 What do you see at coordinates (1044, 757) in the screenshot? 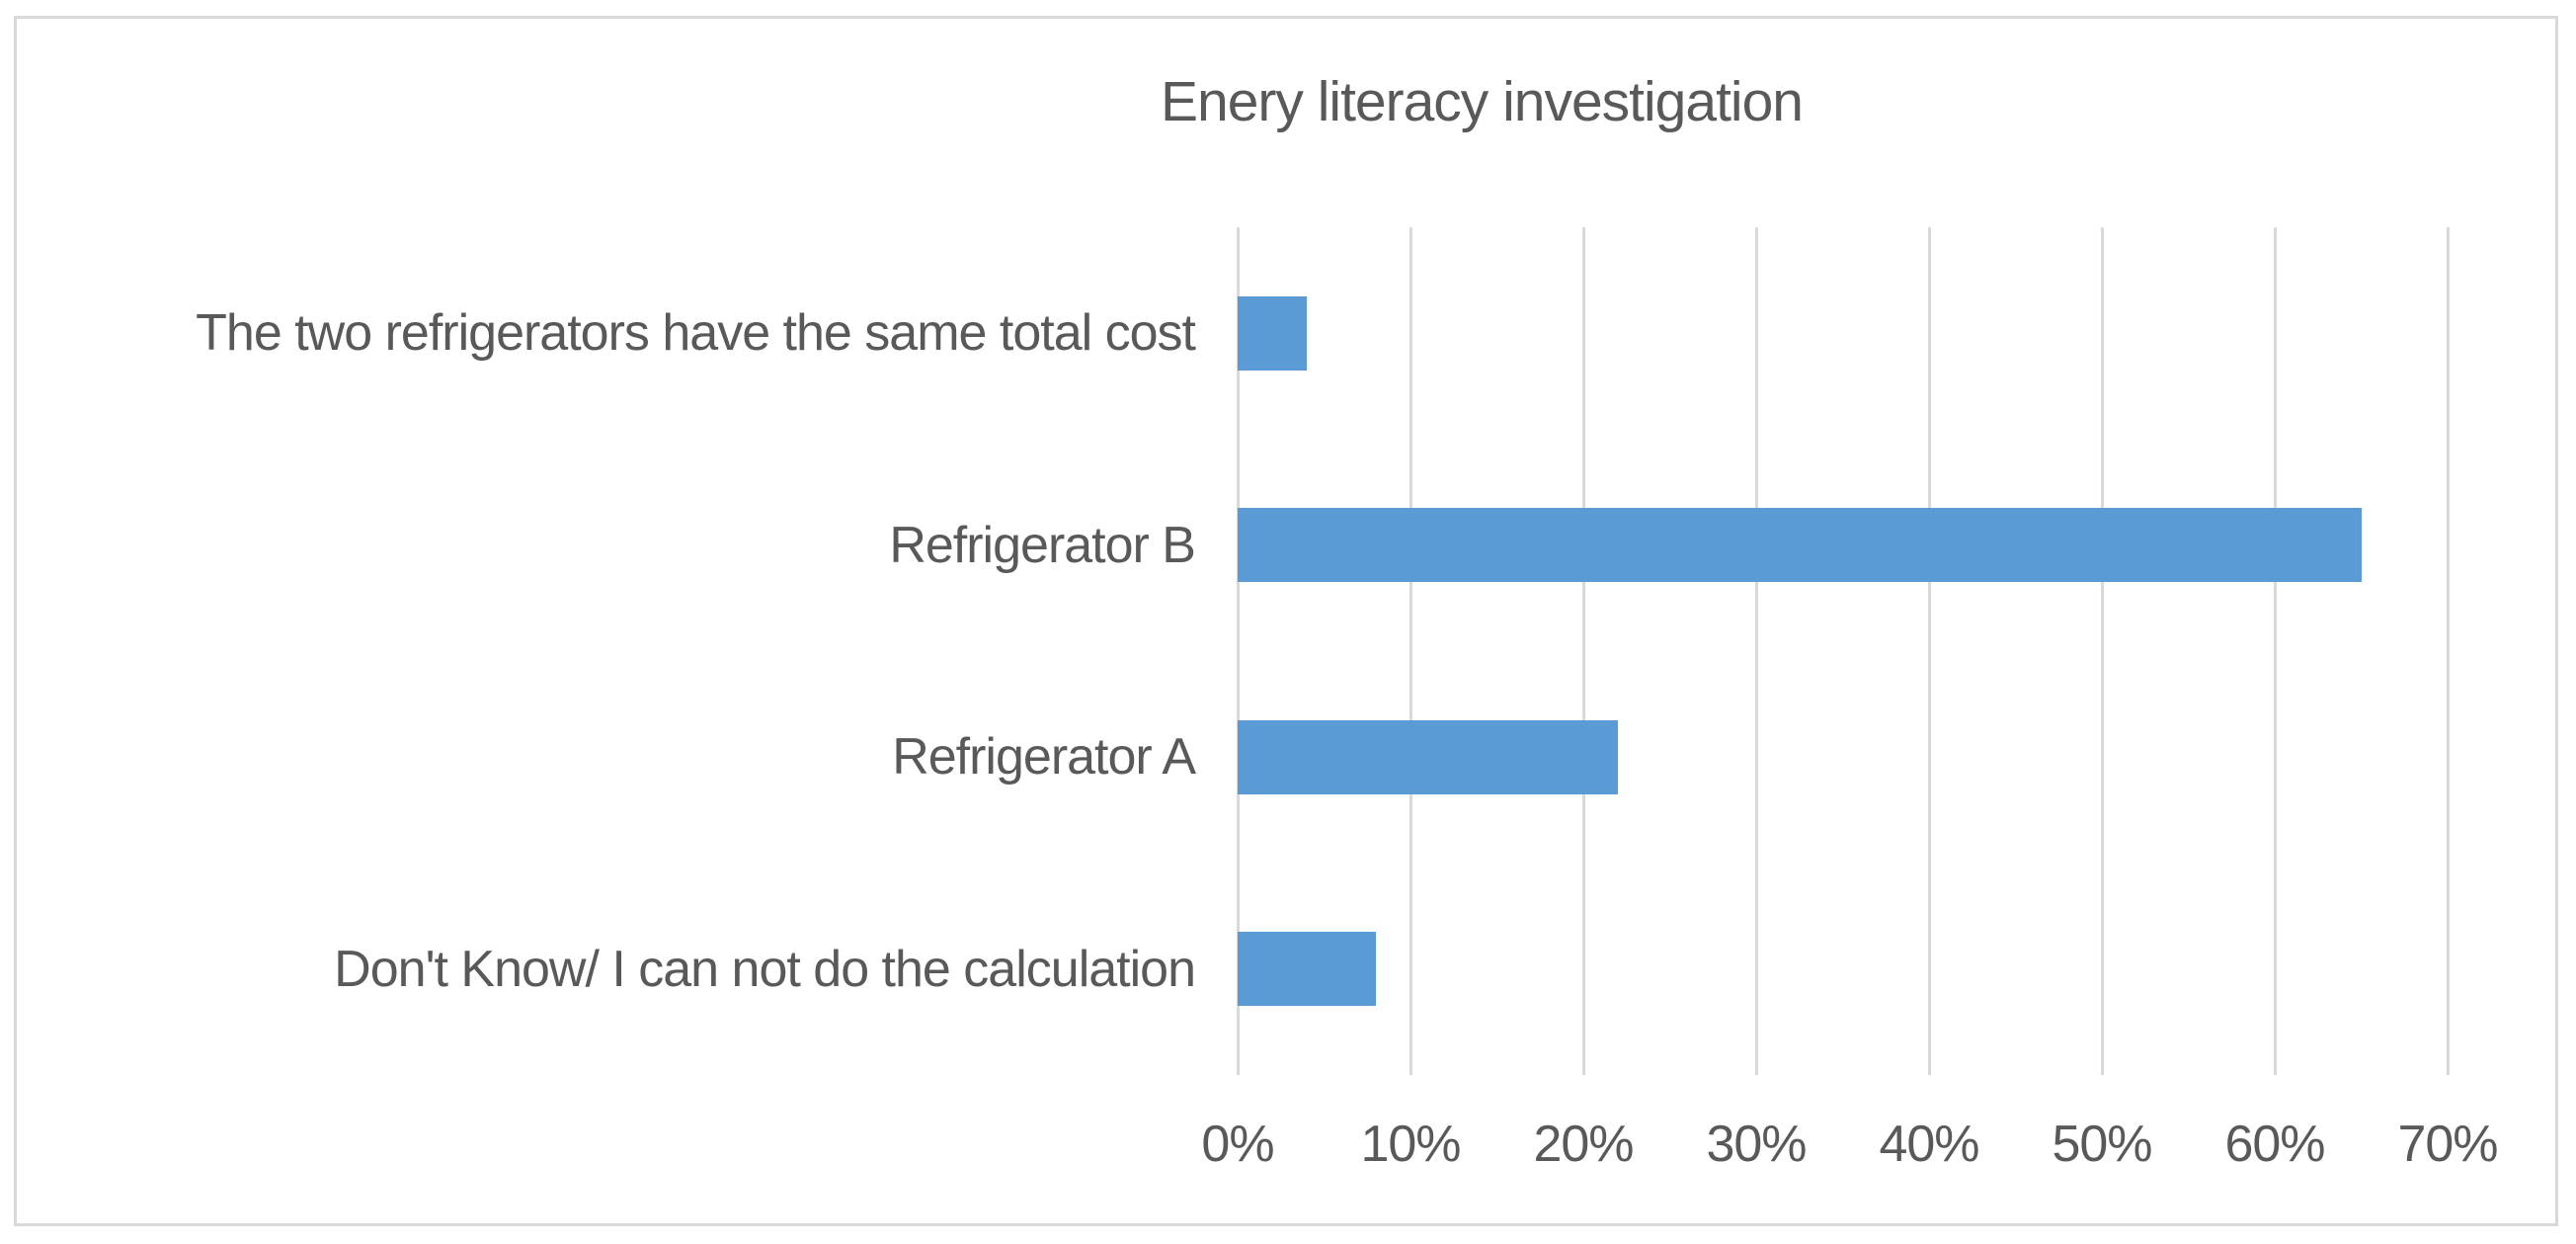
I see `category-label: Refrigerator A` at bounding box center [1044, 757].